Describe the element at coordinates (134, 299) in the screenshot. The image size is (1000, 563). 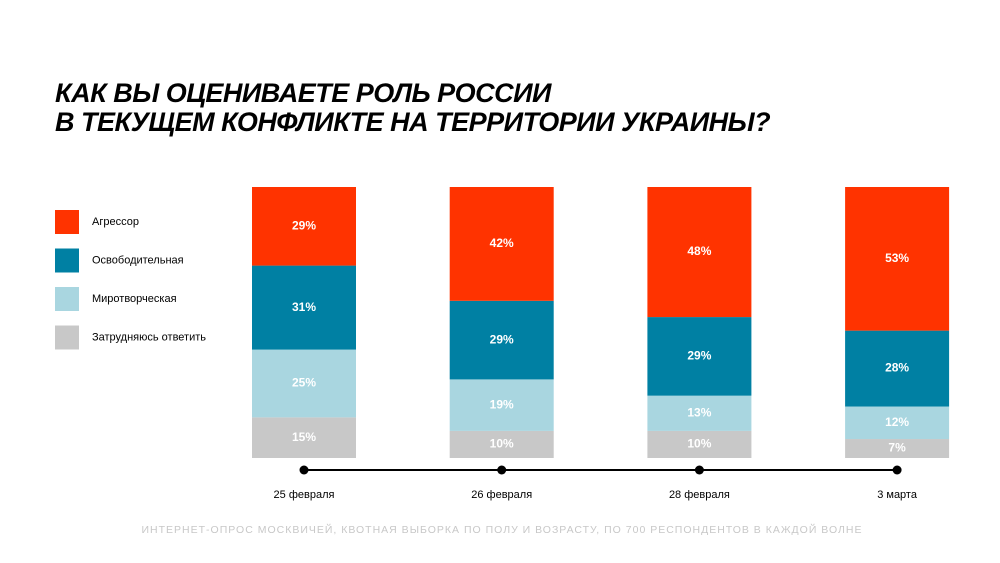
I see `legend-label: Миротворческая` at that location.